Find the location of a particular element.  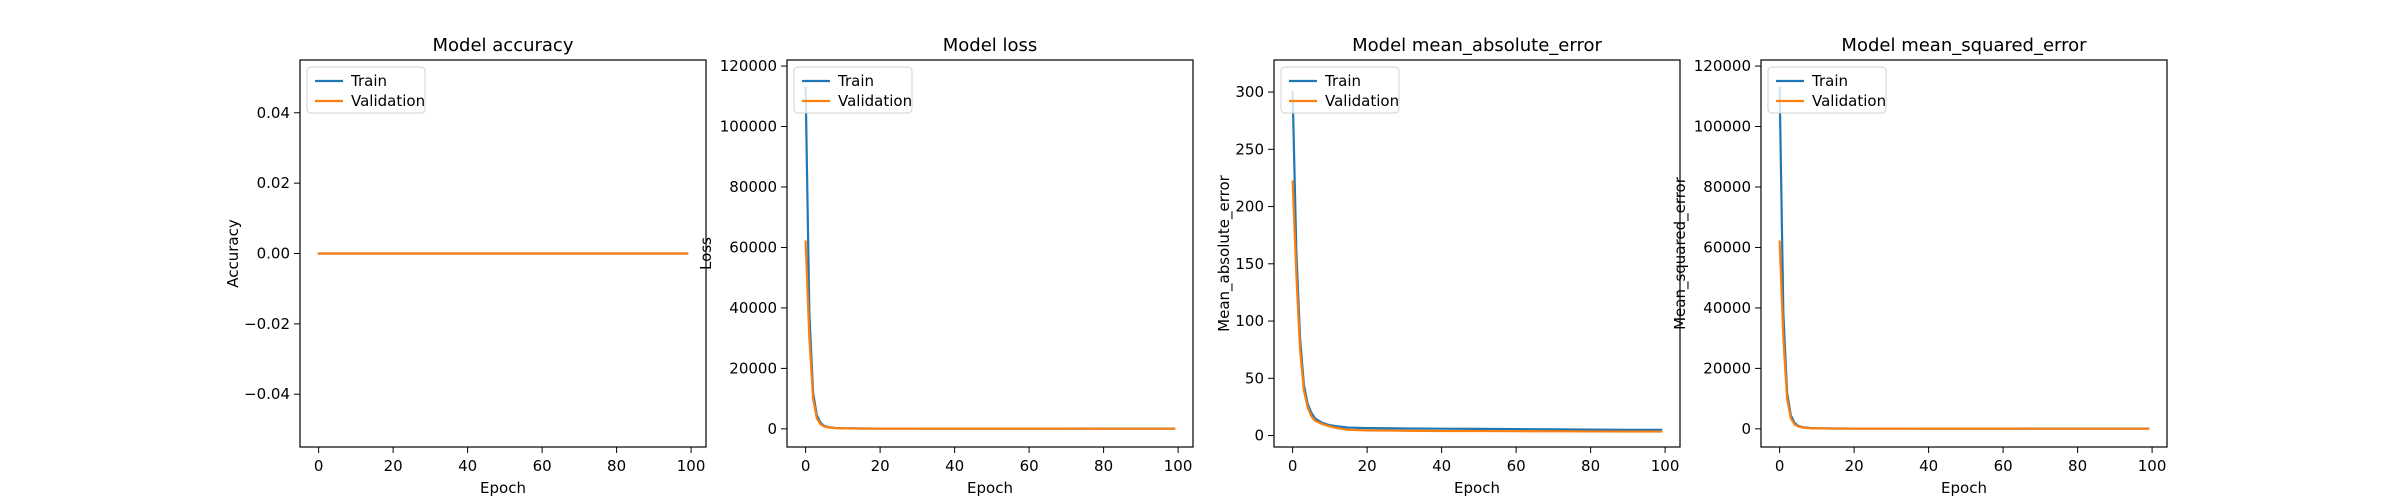

y-tick-label: 0.00 is located at coordinates (273, 254).